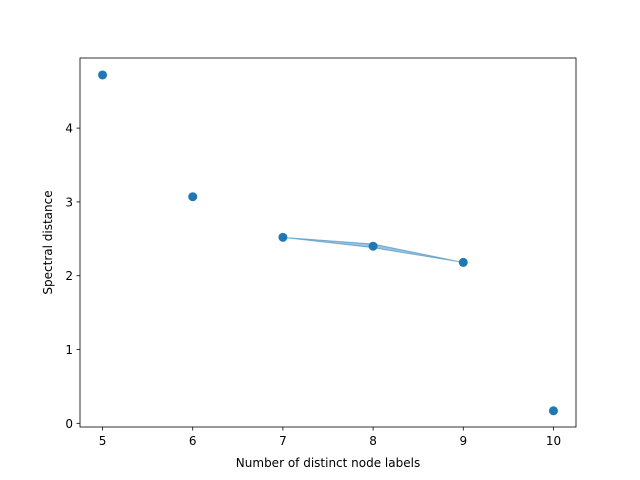 The height and width of the screenshot is (480, 640). I want to click on x-axis-label: Number of distinct node labels, so click(328, 463).